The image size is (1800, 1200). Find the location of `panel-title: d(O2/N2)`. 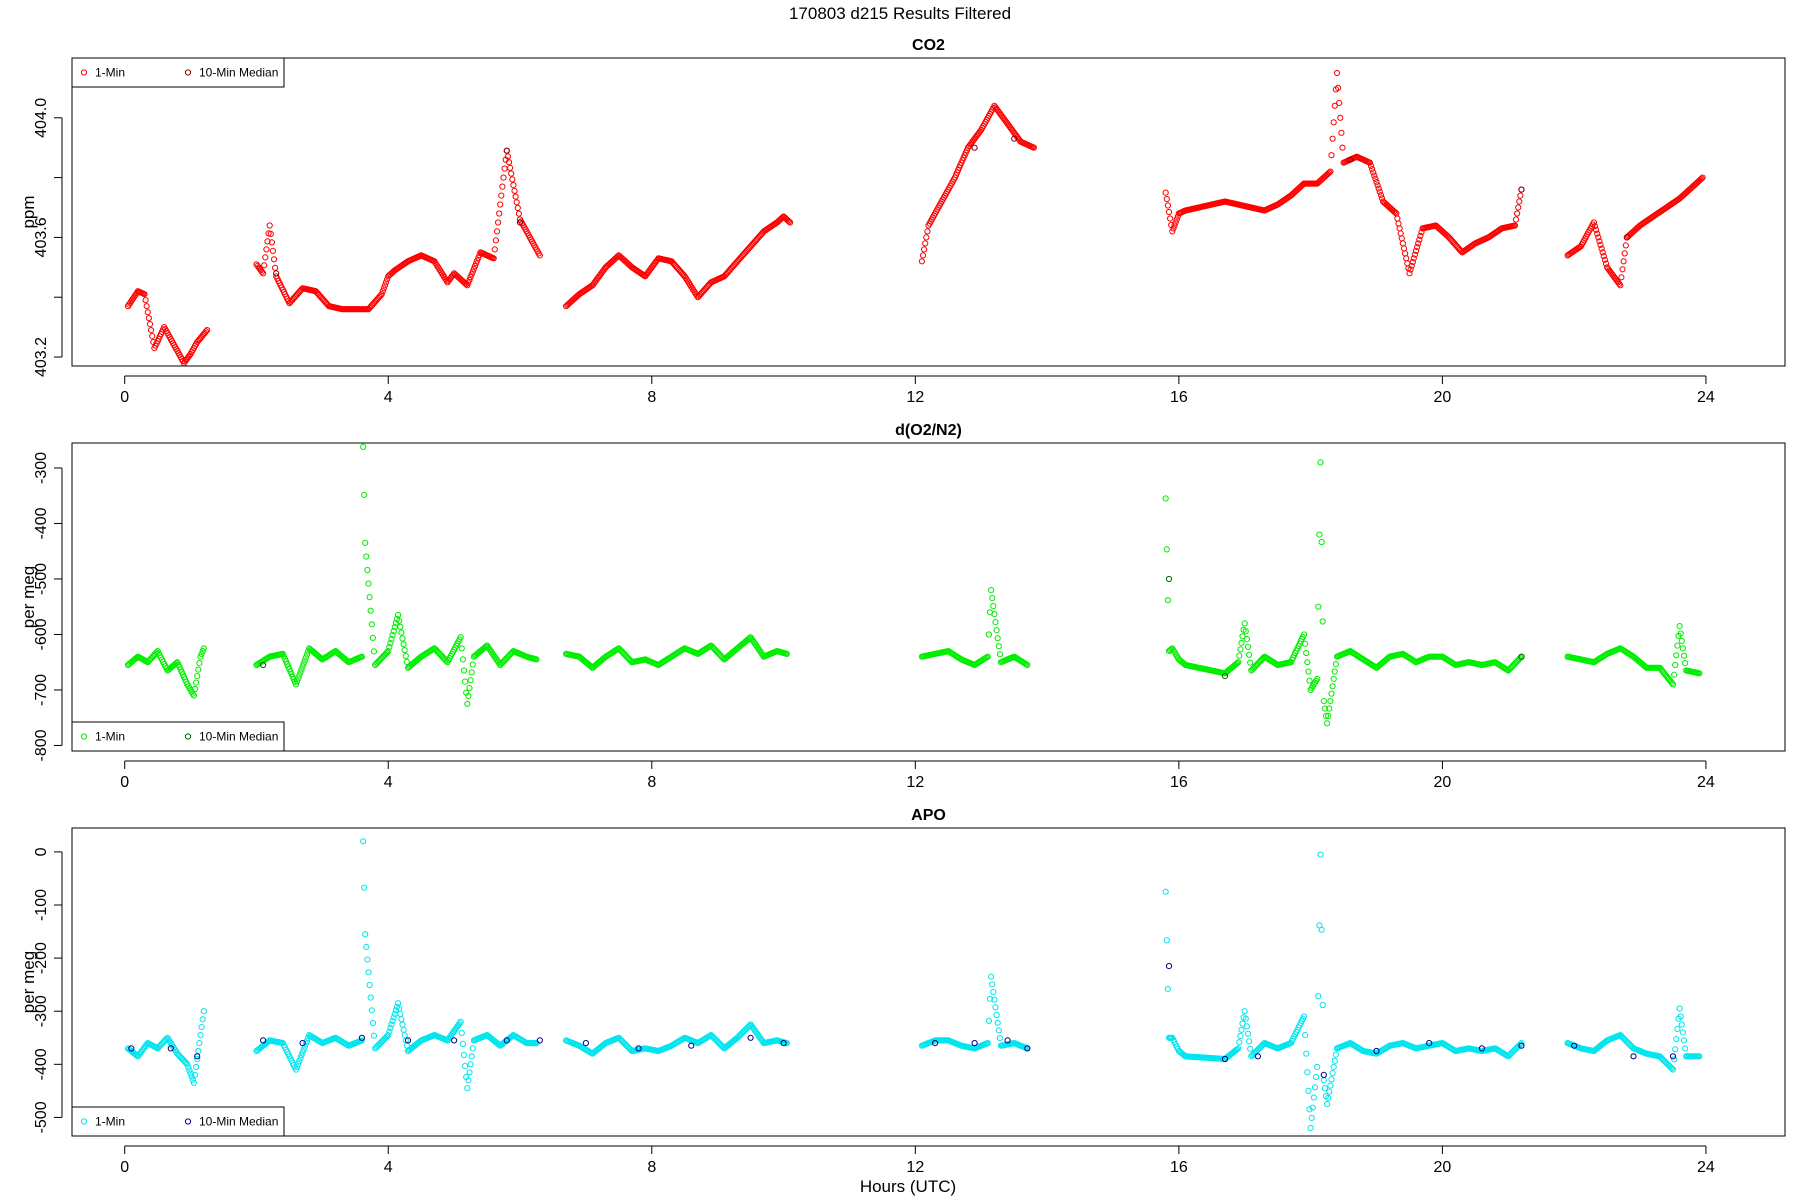

panel-title: d(O2/N2) is located at coordinates (928, 430).